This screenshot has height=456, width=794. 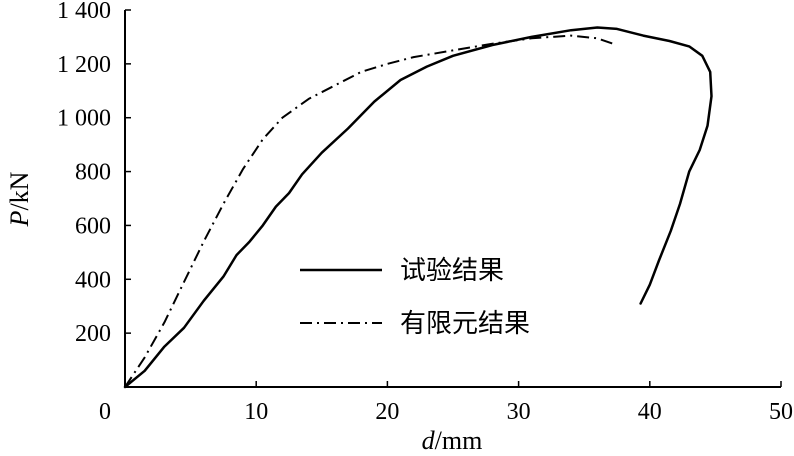 What do you see at coordinates (519, 412) in the screenshot?
I see `x-tick-label: 30` at bounding box center [519, 412].